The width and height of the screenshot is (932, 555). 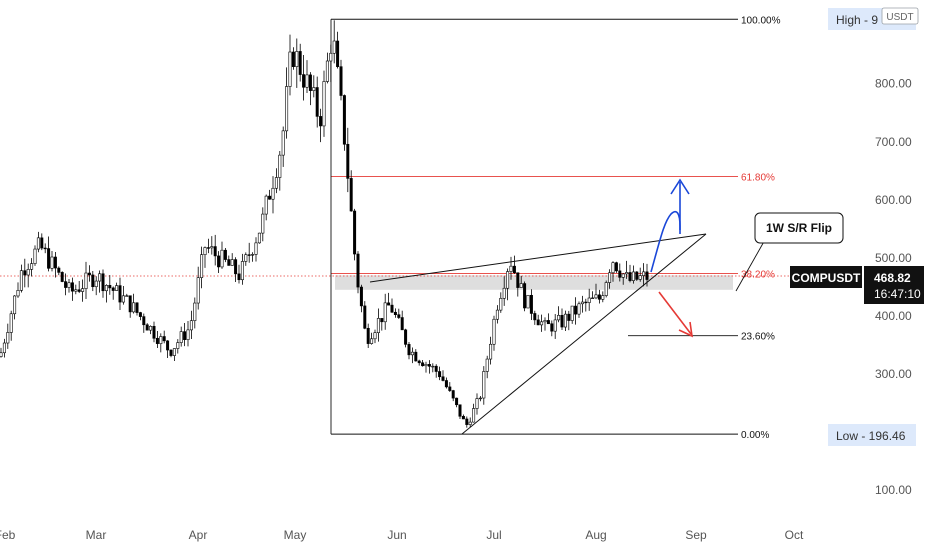 I want to click on callout-box, so click(x=799, y=228).